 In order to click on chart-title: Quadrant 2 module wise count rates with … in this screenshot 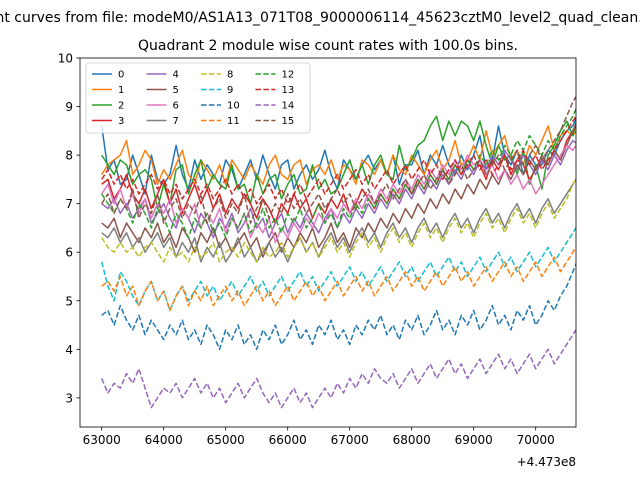, I will do `click(328, 46)`.